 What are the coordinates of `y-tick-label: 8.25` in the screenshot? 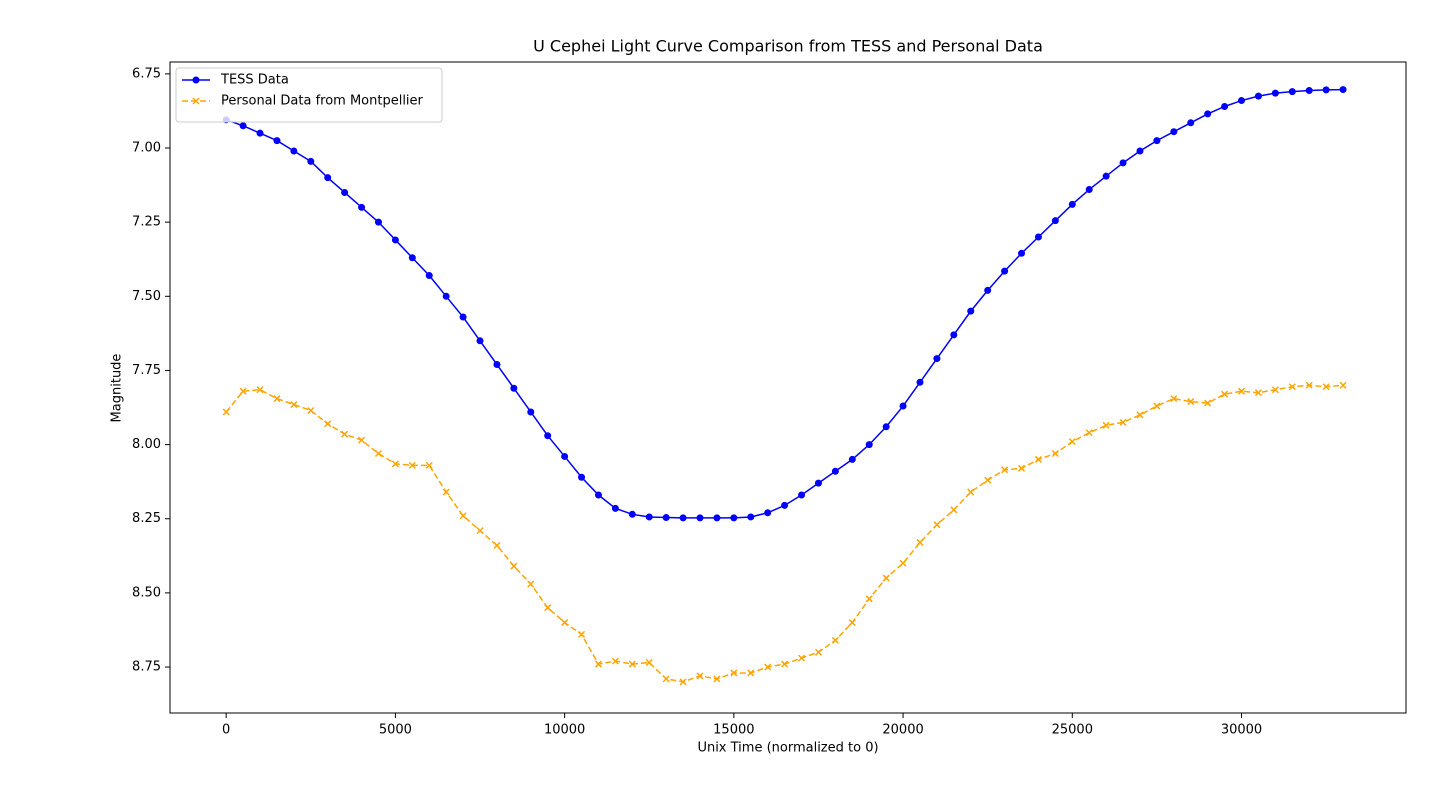 It's located at (146, 518).